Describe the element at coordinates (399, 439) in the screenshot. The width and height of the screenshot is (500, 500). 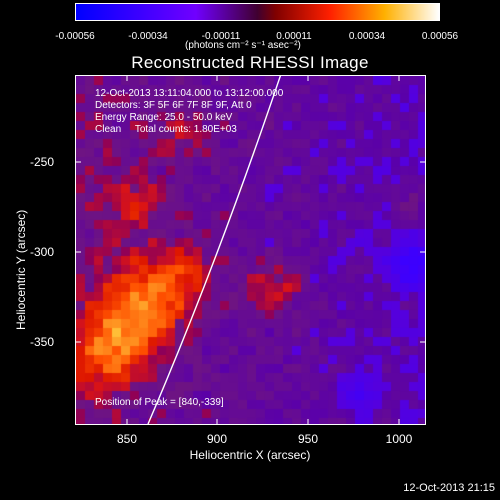
I see `x-tick-label: 1000` at that location.